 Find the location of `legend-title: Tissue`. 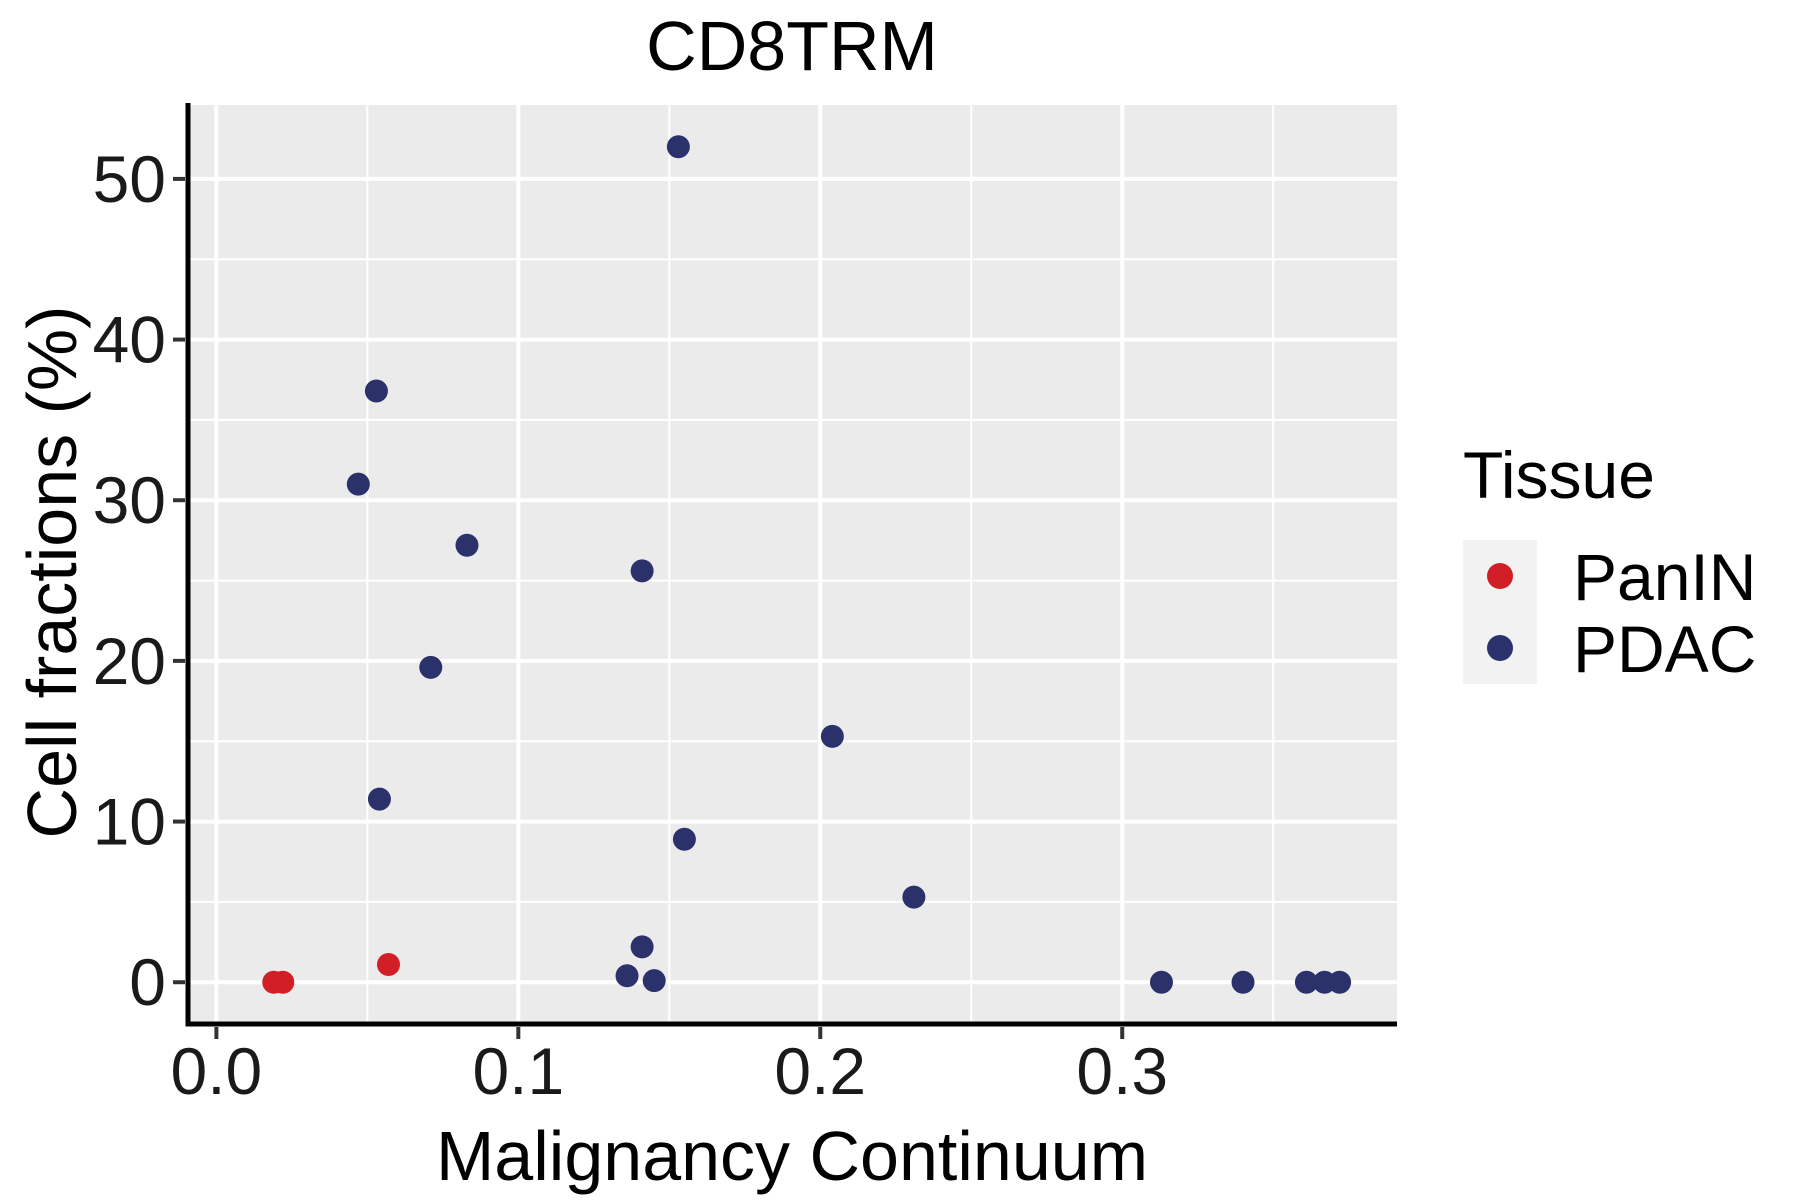

legend-title: Tissue is located at coordinates (1559, 475).